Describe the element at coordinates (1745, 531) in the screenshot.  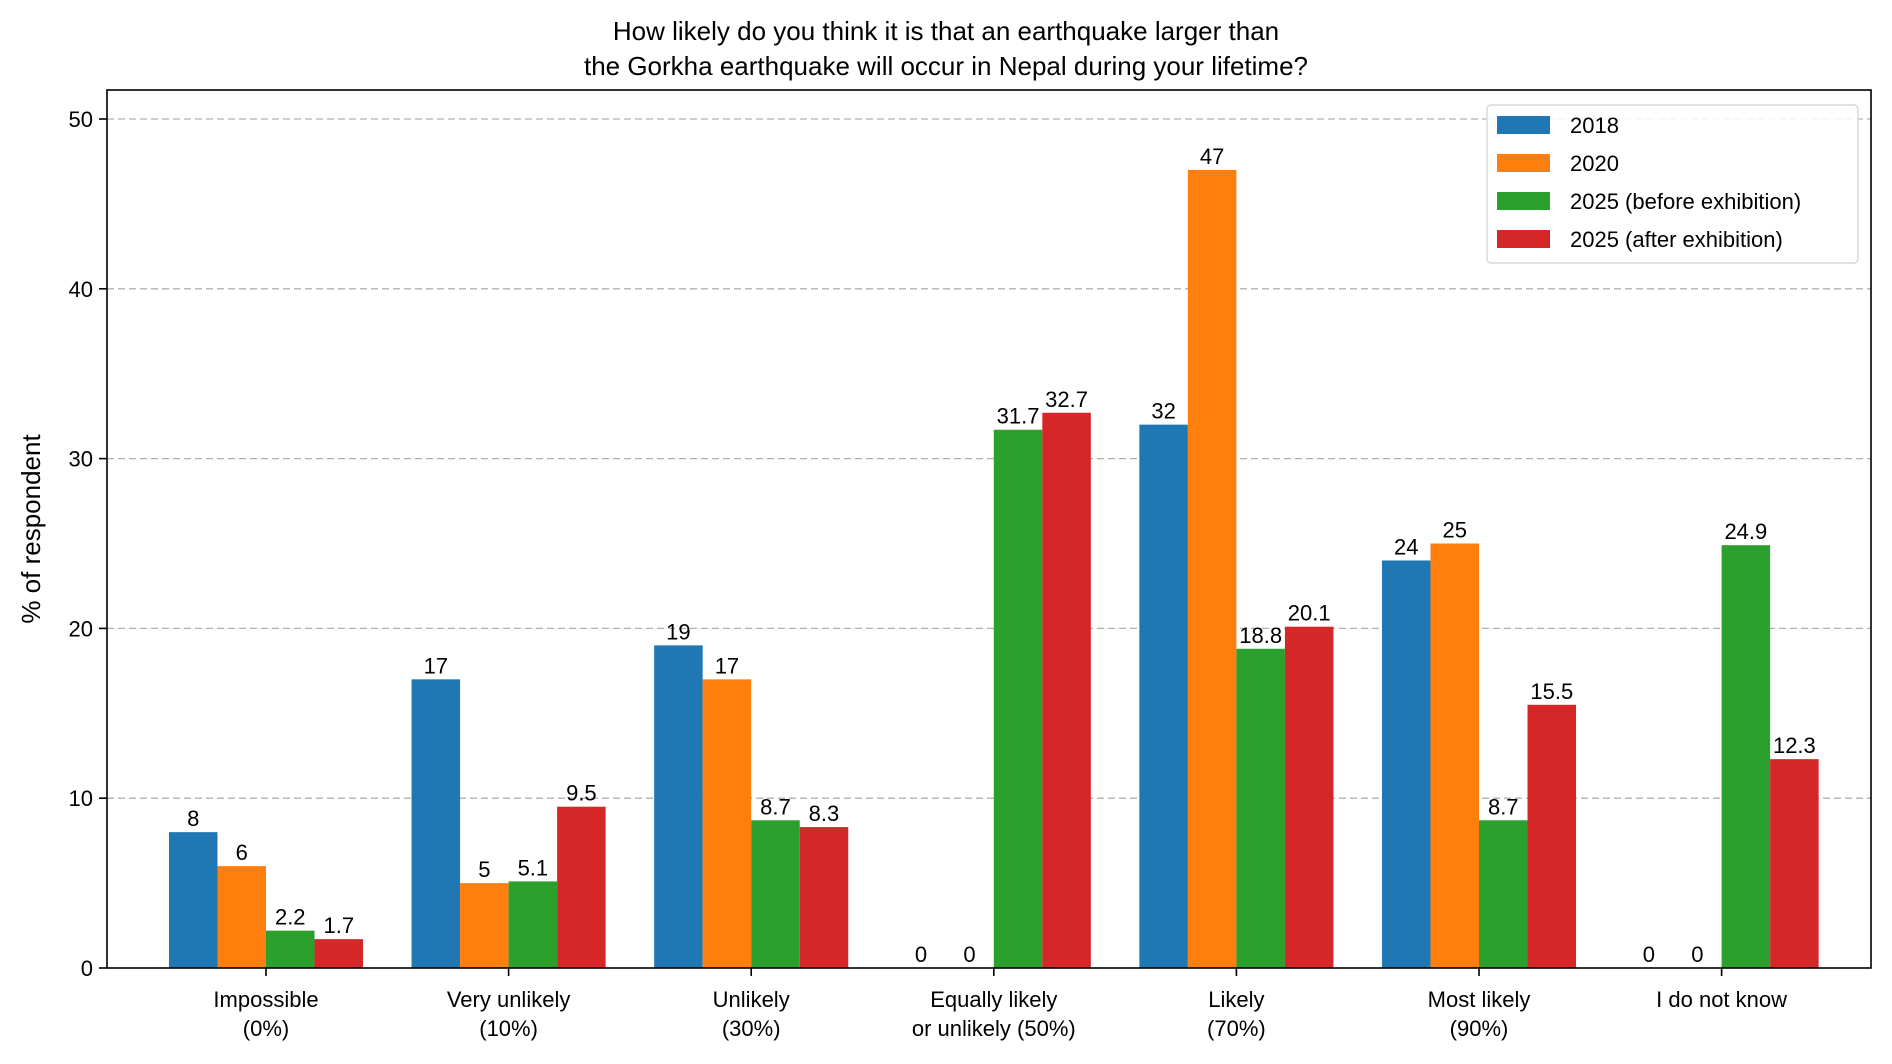
I see `data-label: 24.9` at that location.